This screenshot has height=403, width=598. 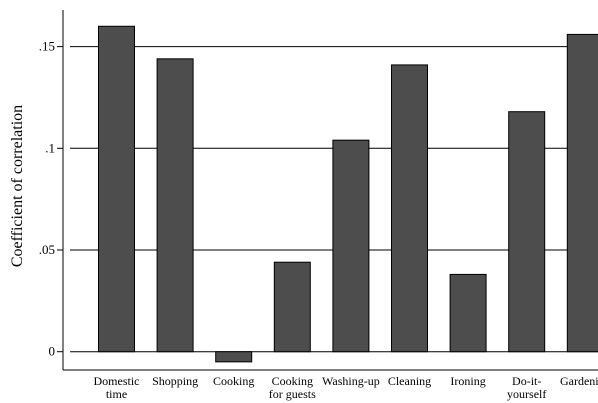 I want to click on y-axis-title: Coefficient of correlation, so click(x=17, y=186).